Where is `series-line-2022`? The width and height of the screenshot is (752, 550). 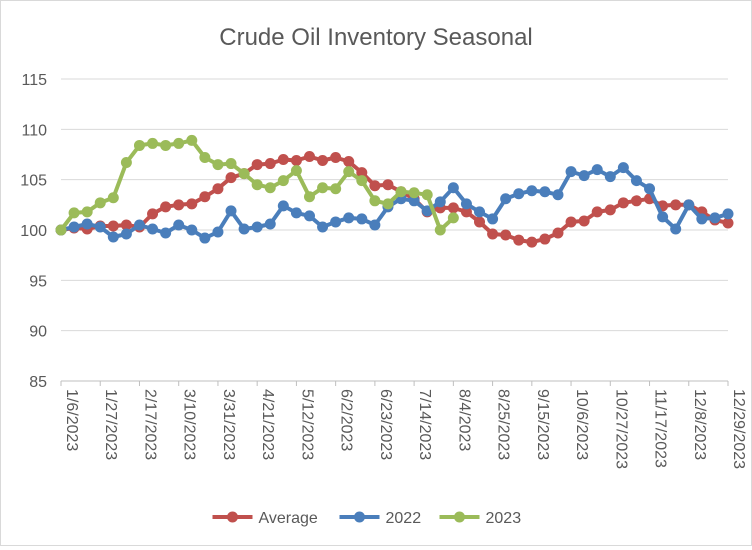
series-line-2022 is located at coordinates (394, 203).